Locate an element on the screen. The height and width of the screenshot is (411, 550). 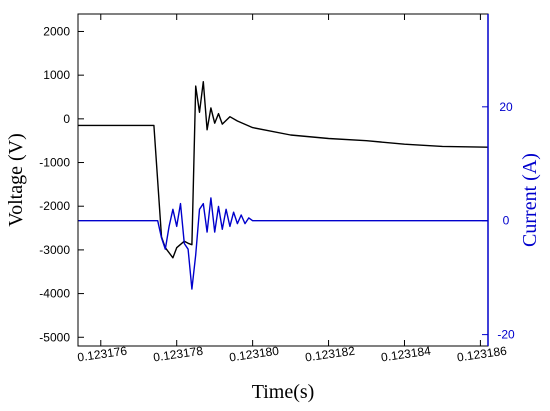
right-y-tick-label: -20 is located at coordinates (506, 335).